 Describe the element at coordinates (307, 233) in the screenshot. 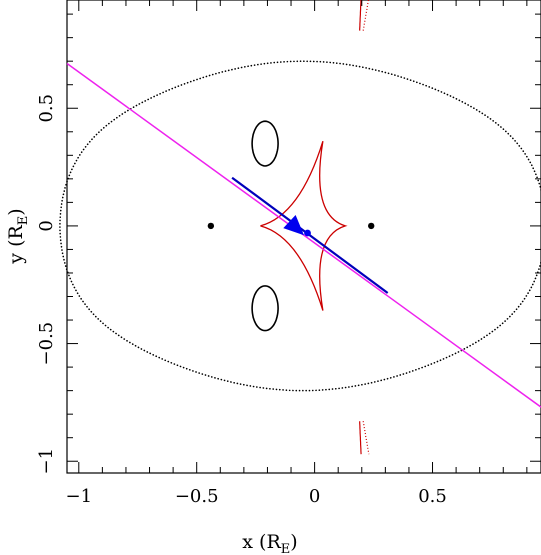

I see `source-point` at that location.